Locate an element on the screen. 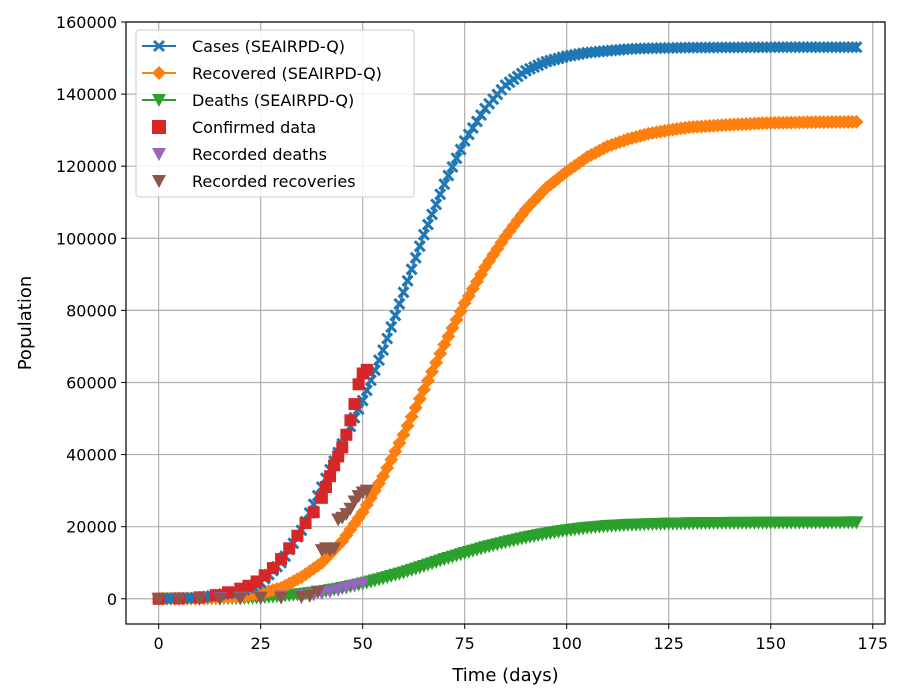 This screenshot has width=900, height=700. legend-box is located at coordinates (275, 113).